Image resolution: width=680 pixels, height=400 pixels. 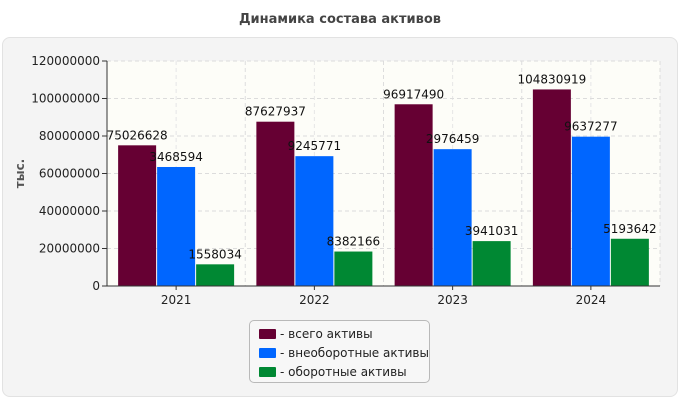 I want to click on x-tick-label: 2023, so click(x=452, y=300).